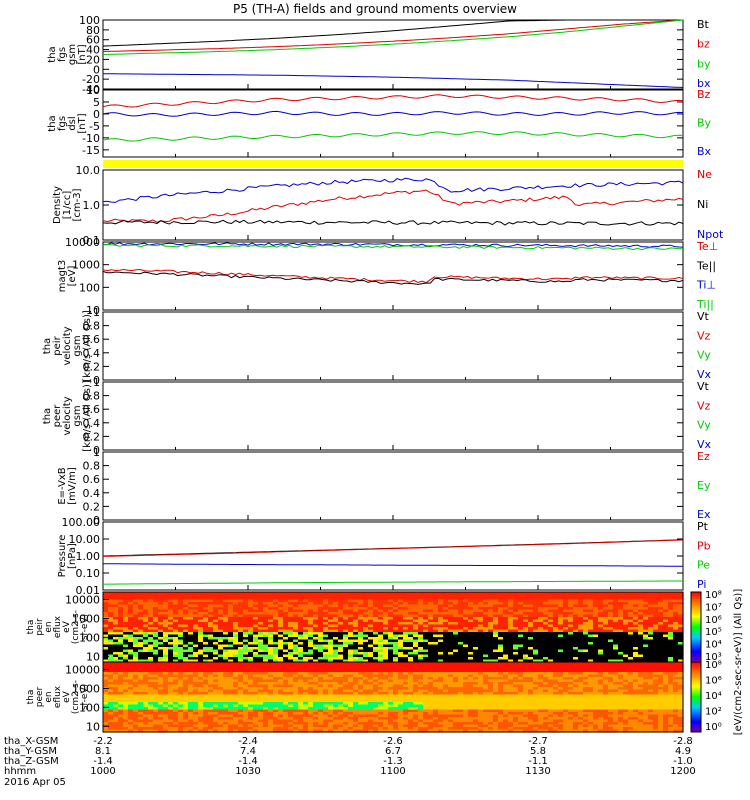  What do you see at coordinates (52, 123) in the screenshot?
I see `y-axis-title: tha` at bounding box center [52, 123].